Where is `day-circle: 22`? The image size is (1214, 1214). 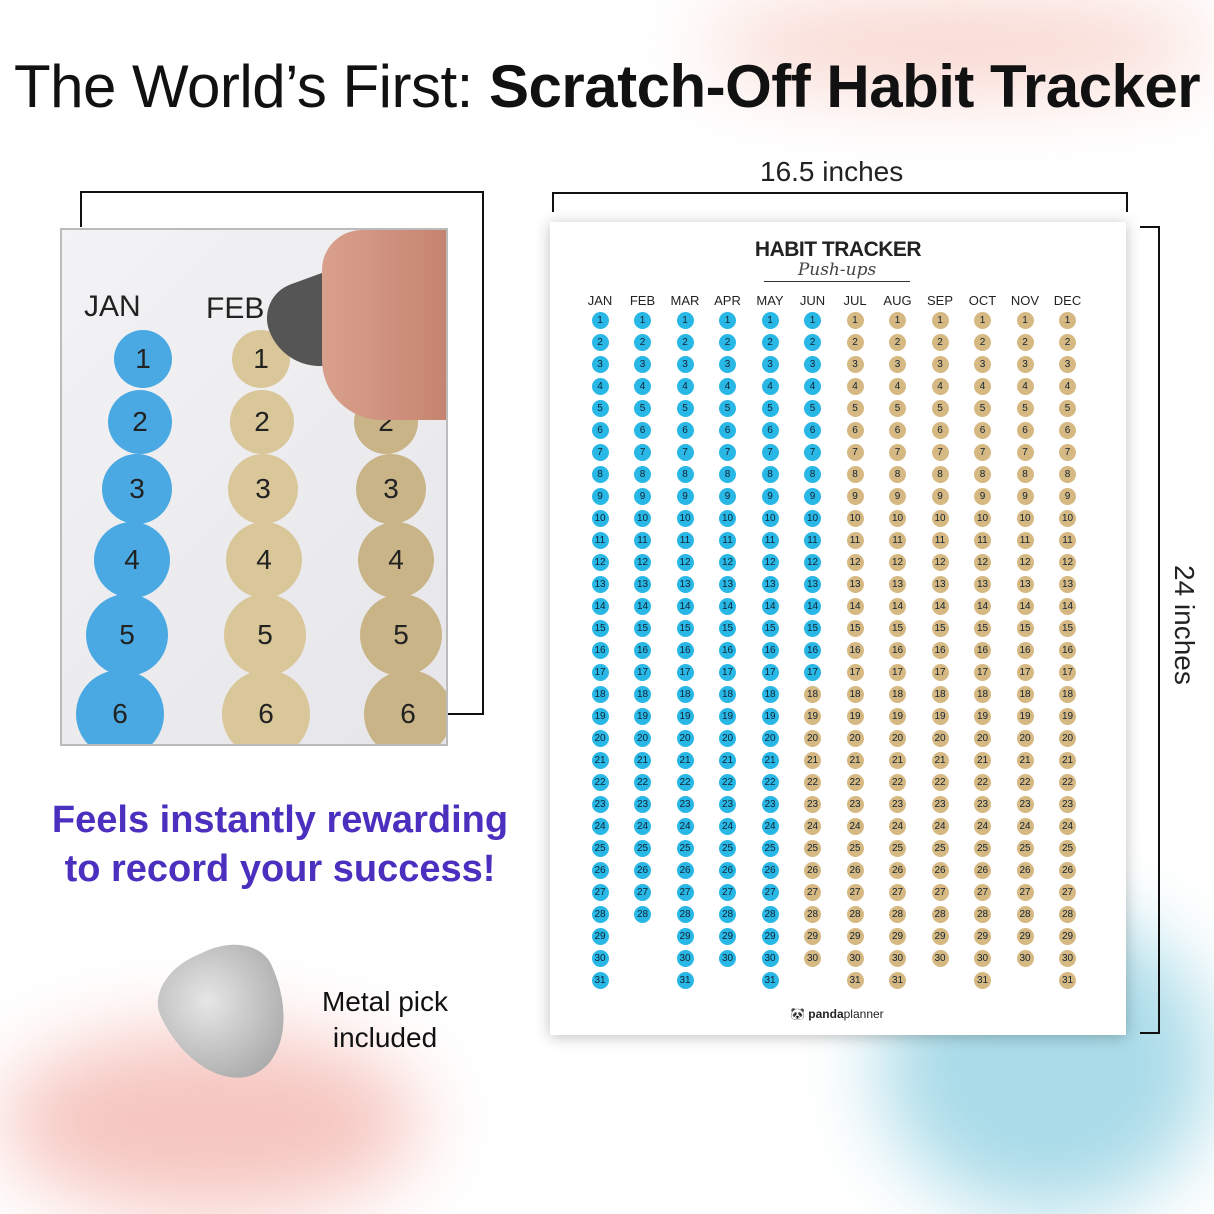
day-circle: 22 is located at coordinates (1067, 783).